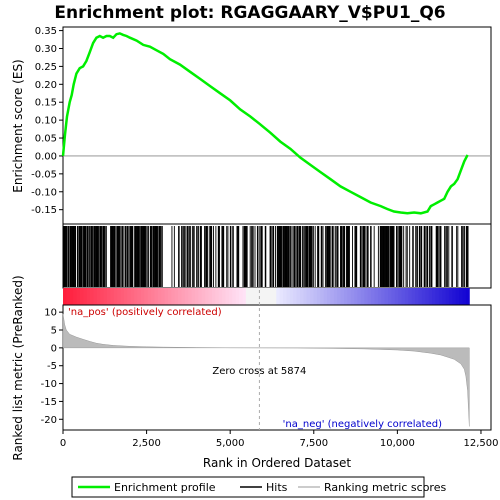 Image resolution: width=500 pixels, height=500 pixels. I want to click on hit-lines, so click(265, 256).